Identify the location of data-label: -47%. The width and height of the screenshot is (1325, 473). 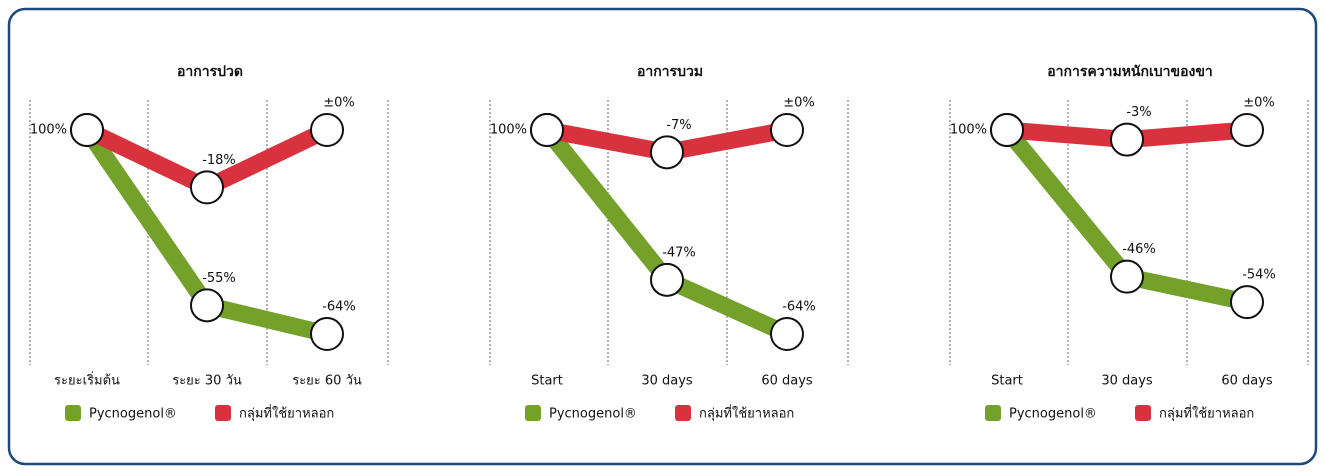
(679, 252).